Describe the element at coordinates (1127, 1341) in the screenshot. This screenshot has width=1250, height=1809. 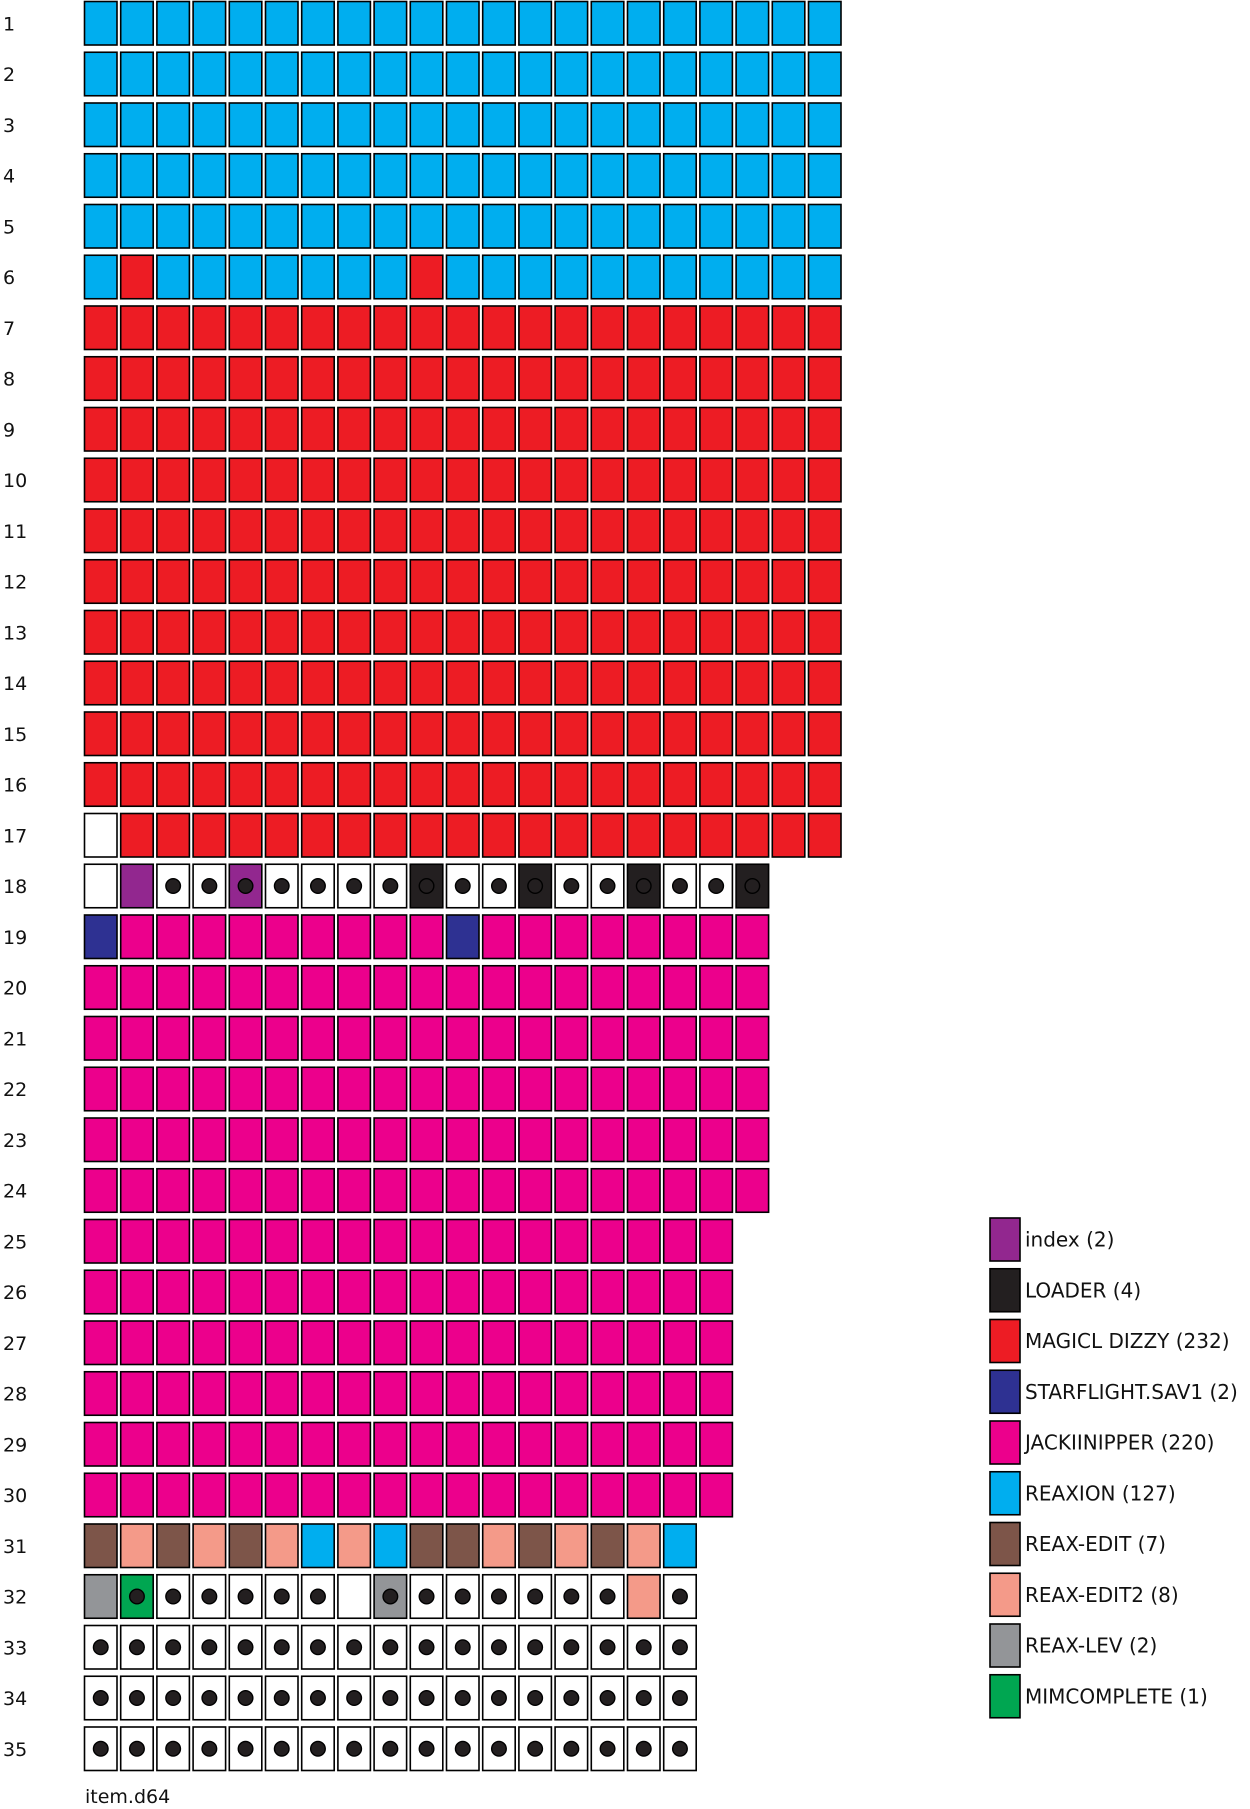
I see `legend-label: MAGICL DIZZY (232)` at that location.